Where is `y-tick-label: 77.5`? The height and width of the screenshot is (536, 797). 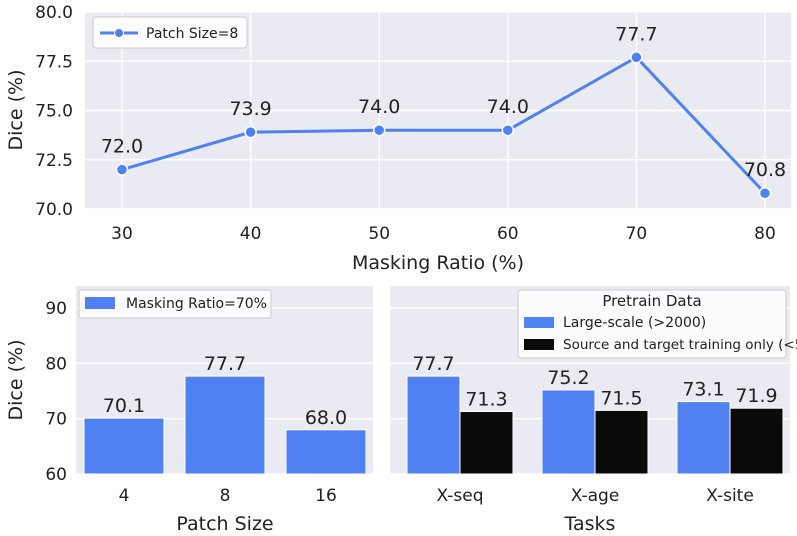
y-tick-label: 77.5 is located at coordinates (54, 62).